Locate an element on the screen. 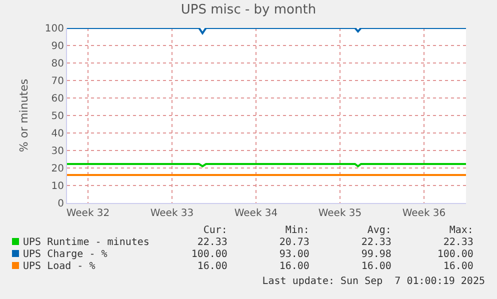 The width and height of the screenshot is (497, 299). y-tick-label: 30 is located at coordinates (57, 151).